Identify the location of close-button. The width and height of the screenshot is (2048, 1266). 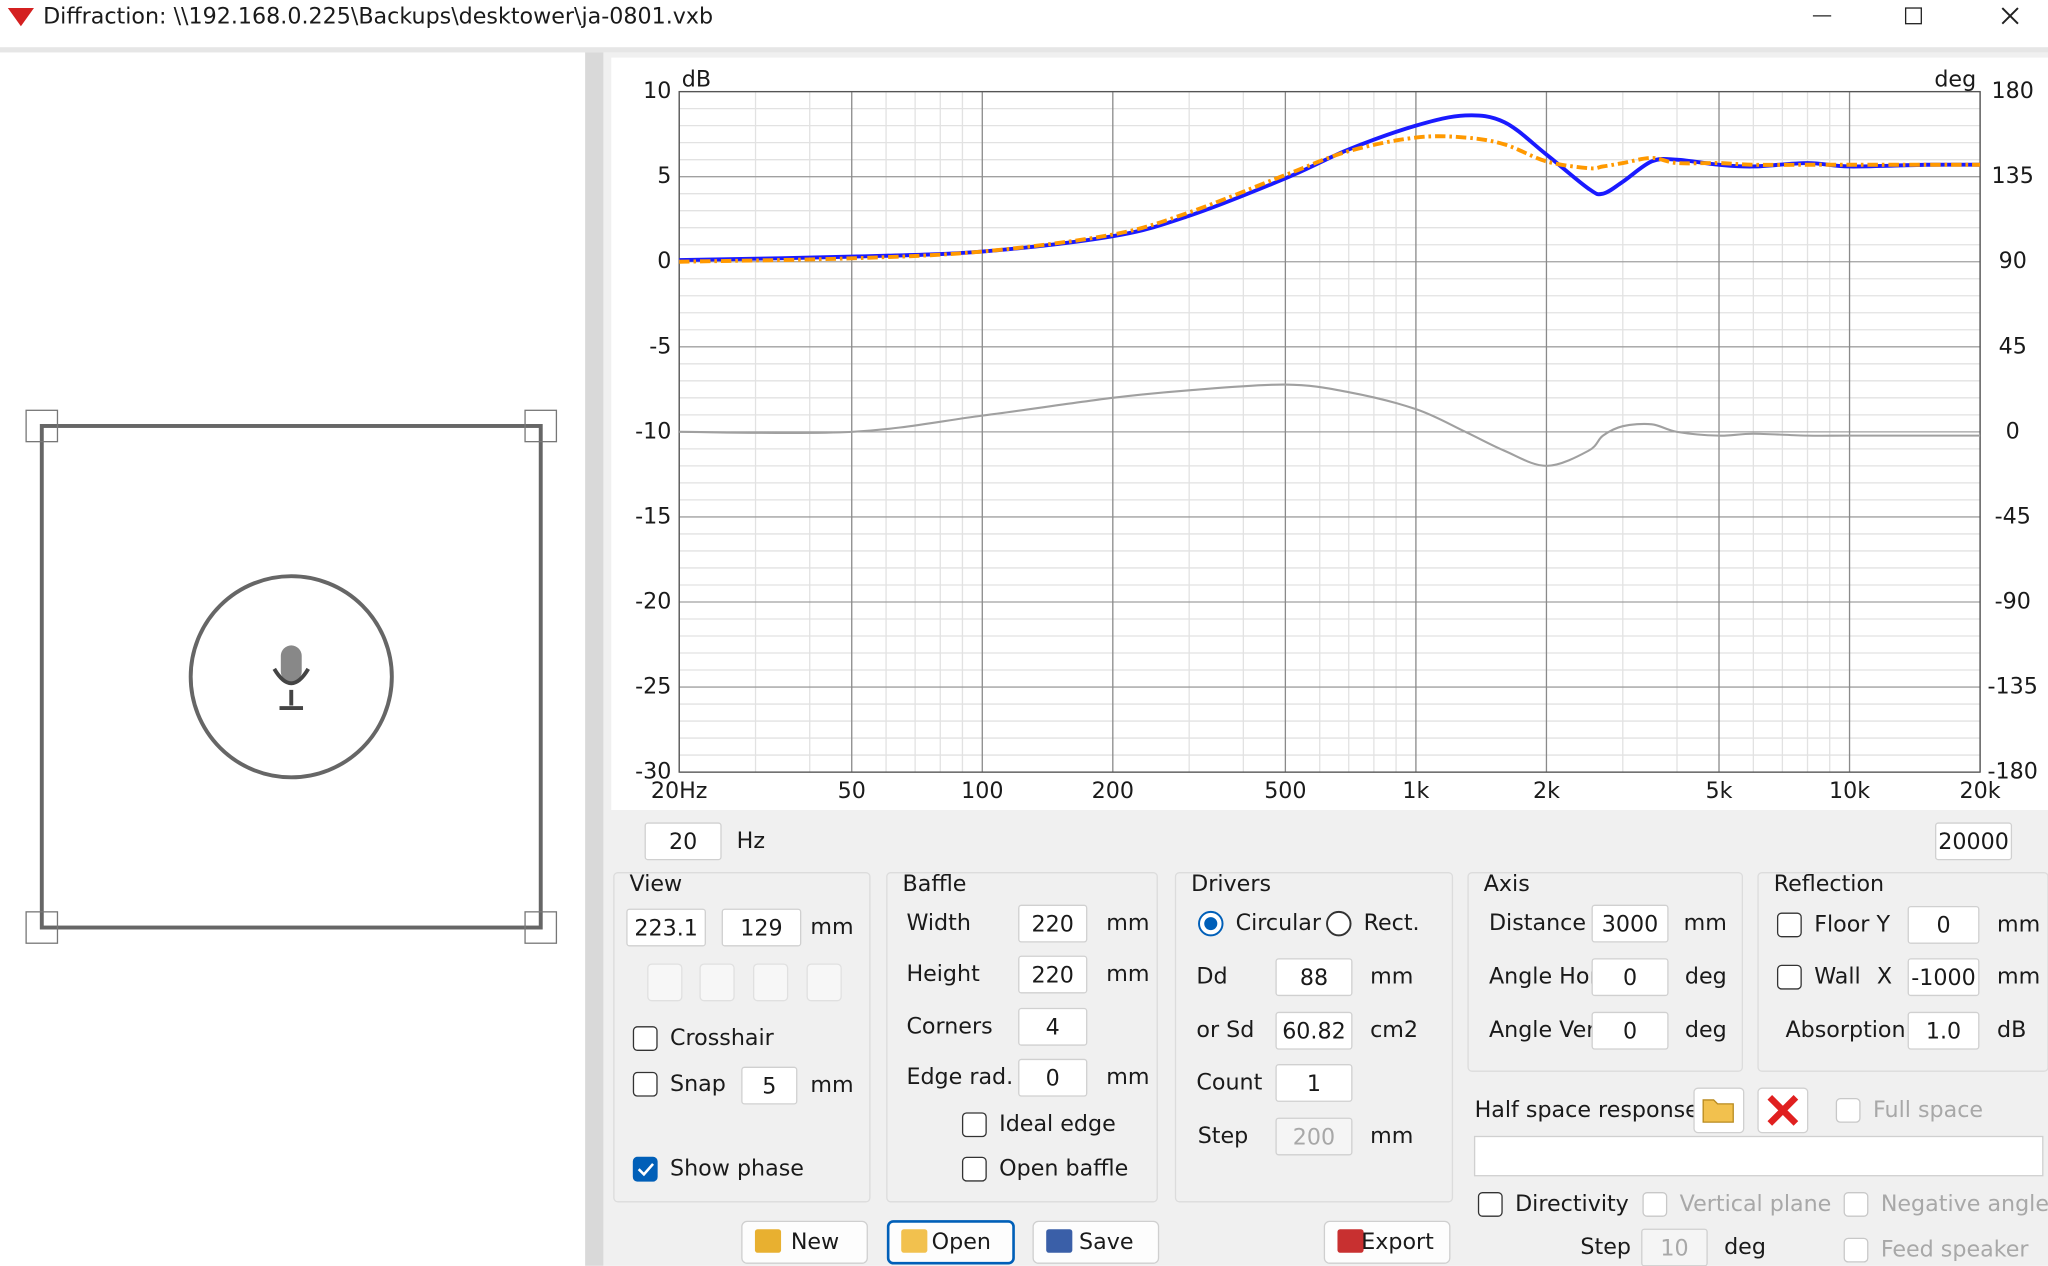
(2010, 16).